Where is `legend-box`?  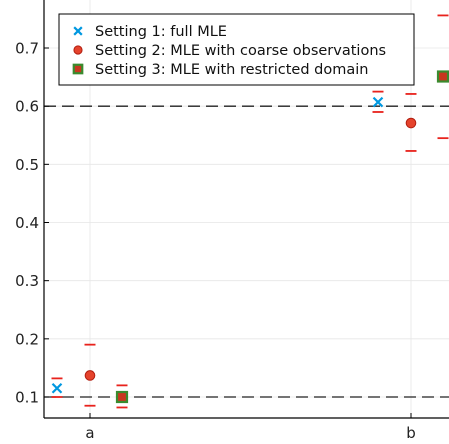 legend-box is located at coordinates (236, 49).